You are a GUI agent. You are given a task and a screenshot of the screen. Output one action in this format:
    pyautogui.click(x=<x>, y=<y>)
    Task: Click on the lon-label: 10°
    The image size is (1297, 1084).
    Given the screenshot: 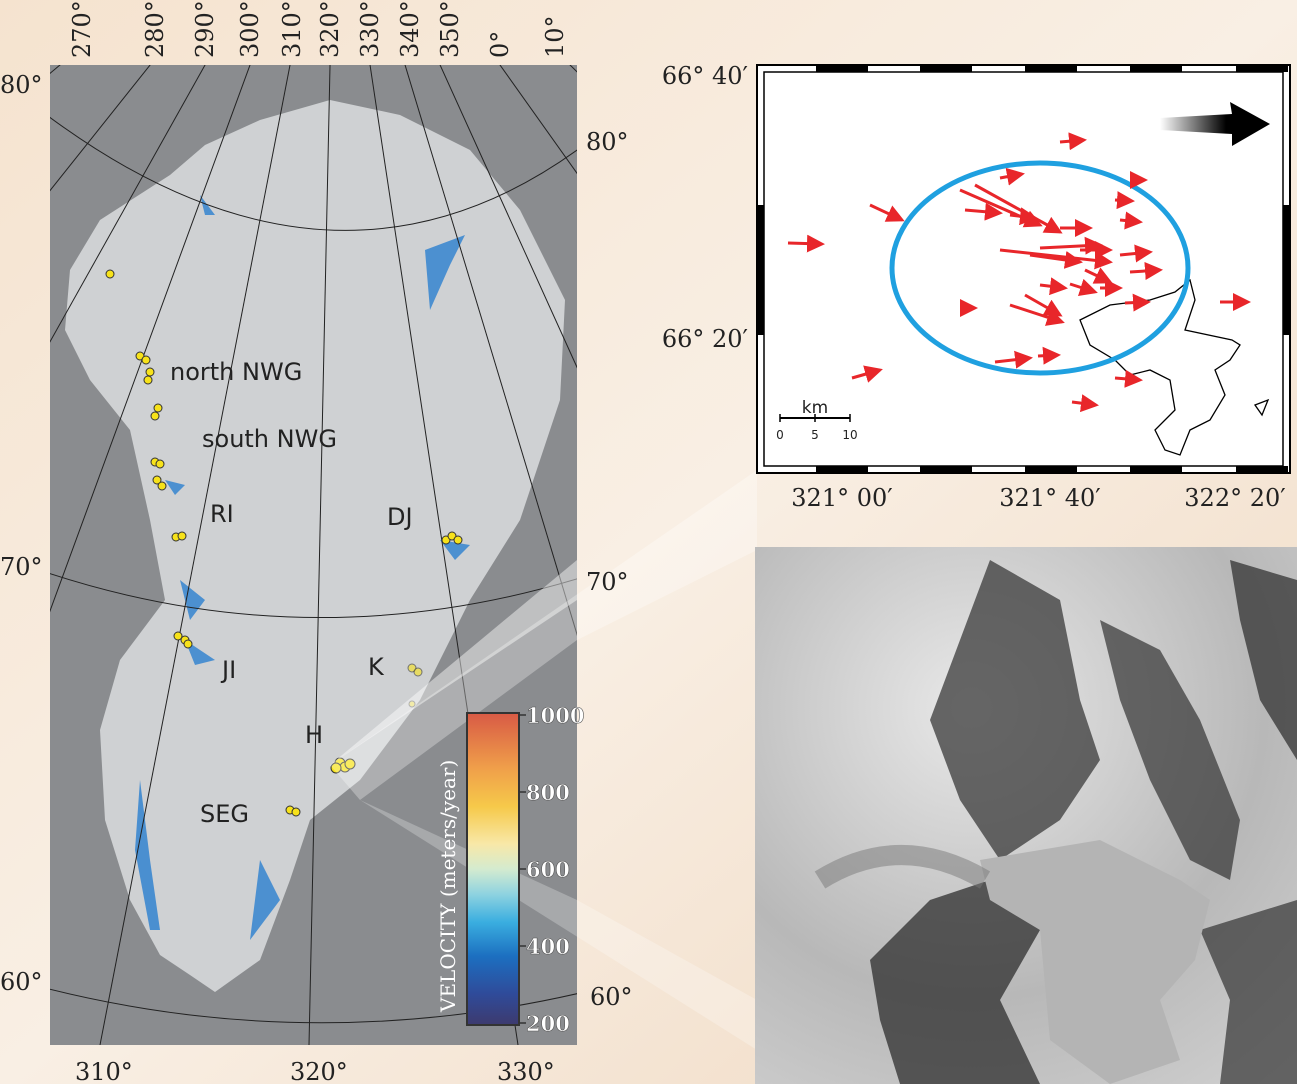 What is the action you would take?
    pyautogui.click(x=555, y=36)
    